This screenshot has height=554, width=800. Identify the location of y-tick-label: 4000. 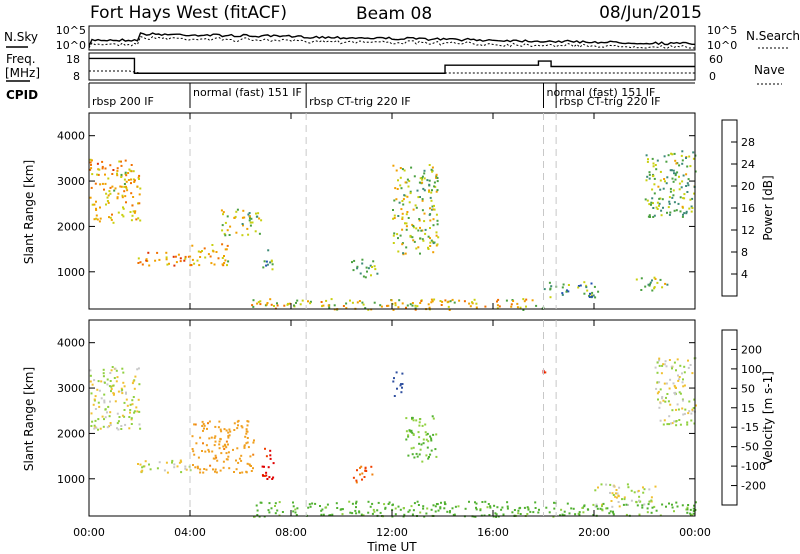
(71, 343).